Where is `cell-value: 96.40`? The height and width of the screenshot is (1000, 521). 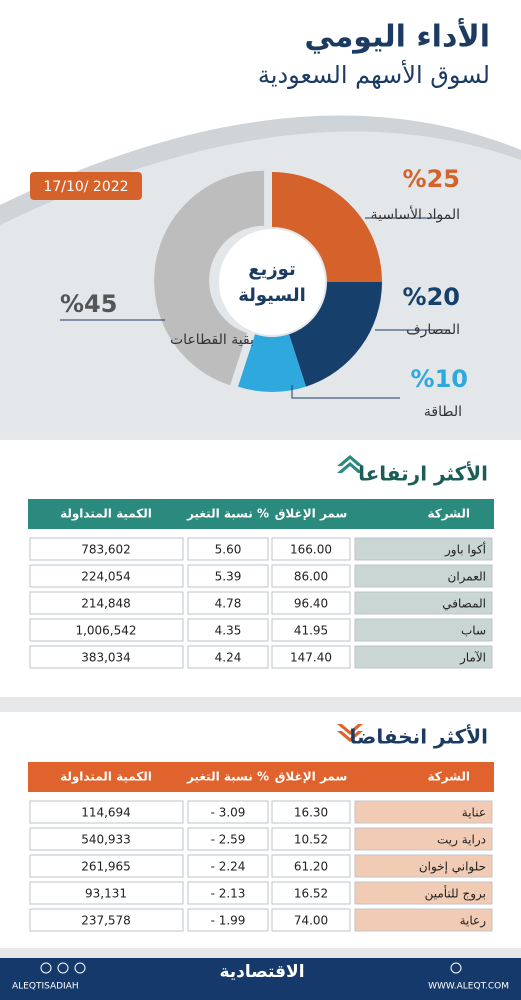
cell-value: 96.40 is located at coordinates (311, 604).